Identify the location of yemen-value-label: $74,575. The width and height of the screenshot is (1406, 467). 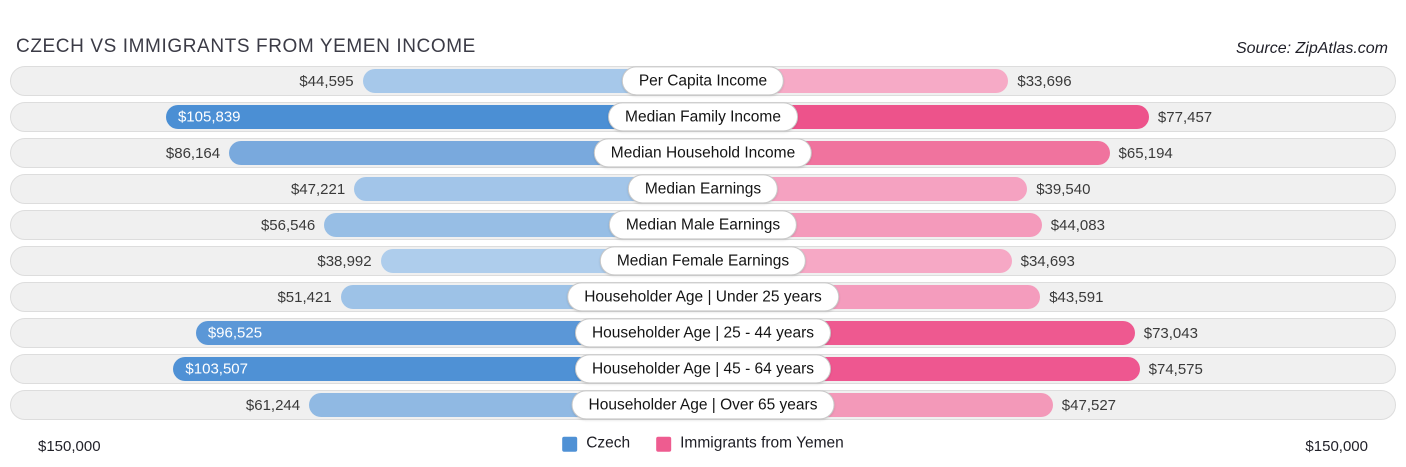
(1175, 369).